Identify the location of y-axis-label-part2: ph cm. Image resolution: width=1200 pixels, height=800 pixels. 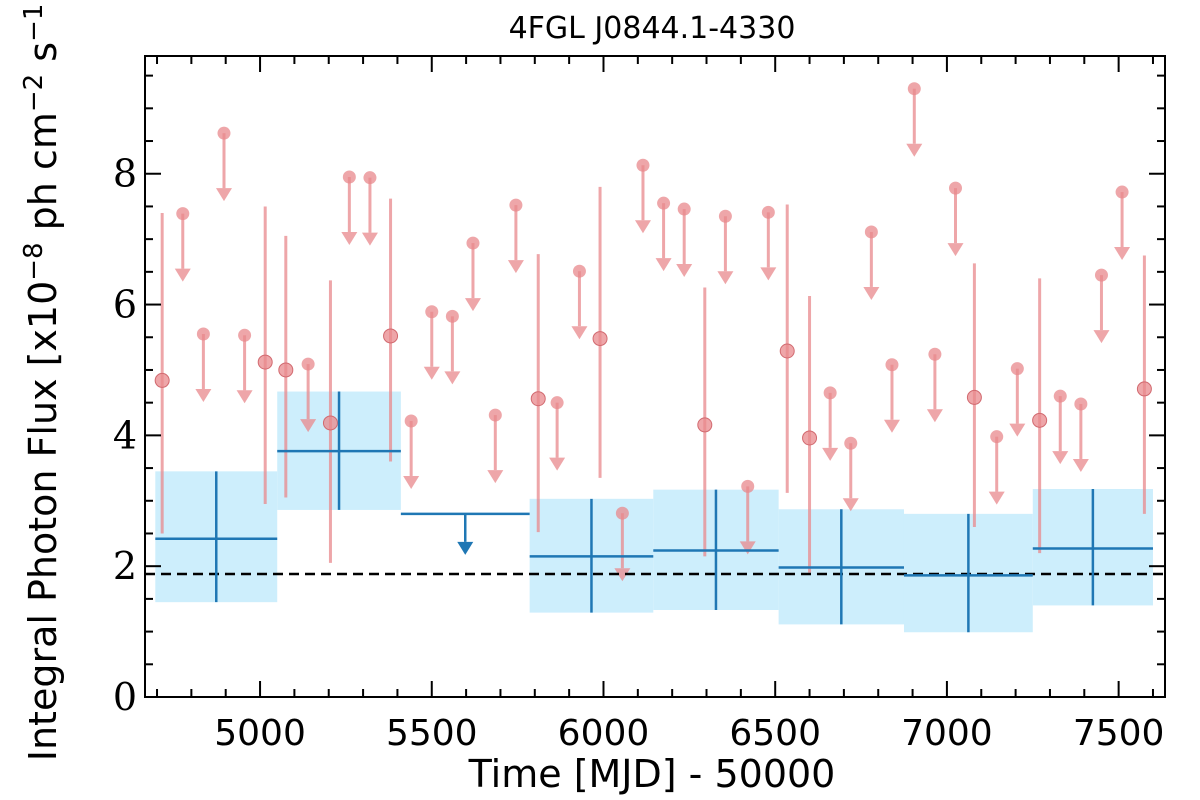
(43, 177).